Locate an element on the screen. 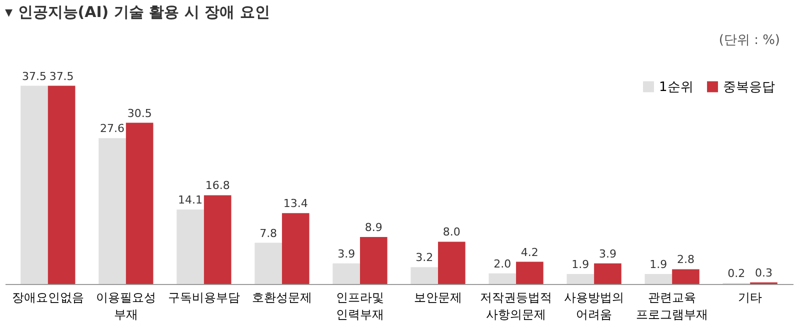 The width and height of the screenshot is (798, 325). data-label: 0.3 is located at coordinates (763, 273).